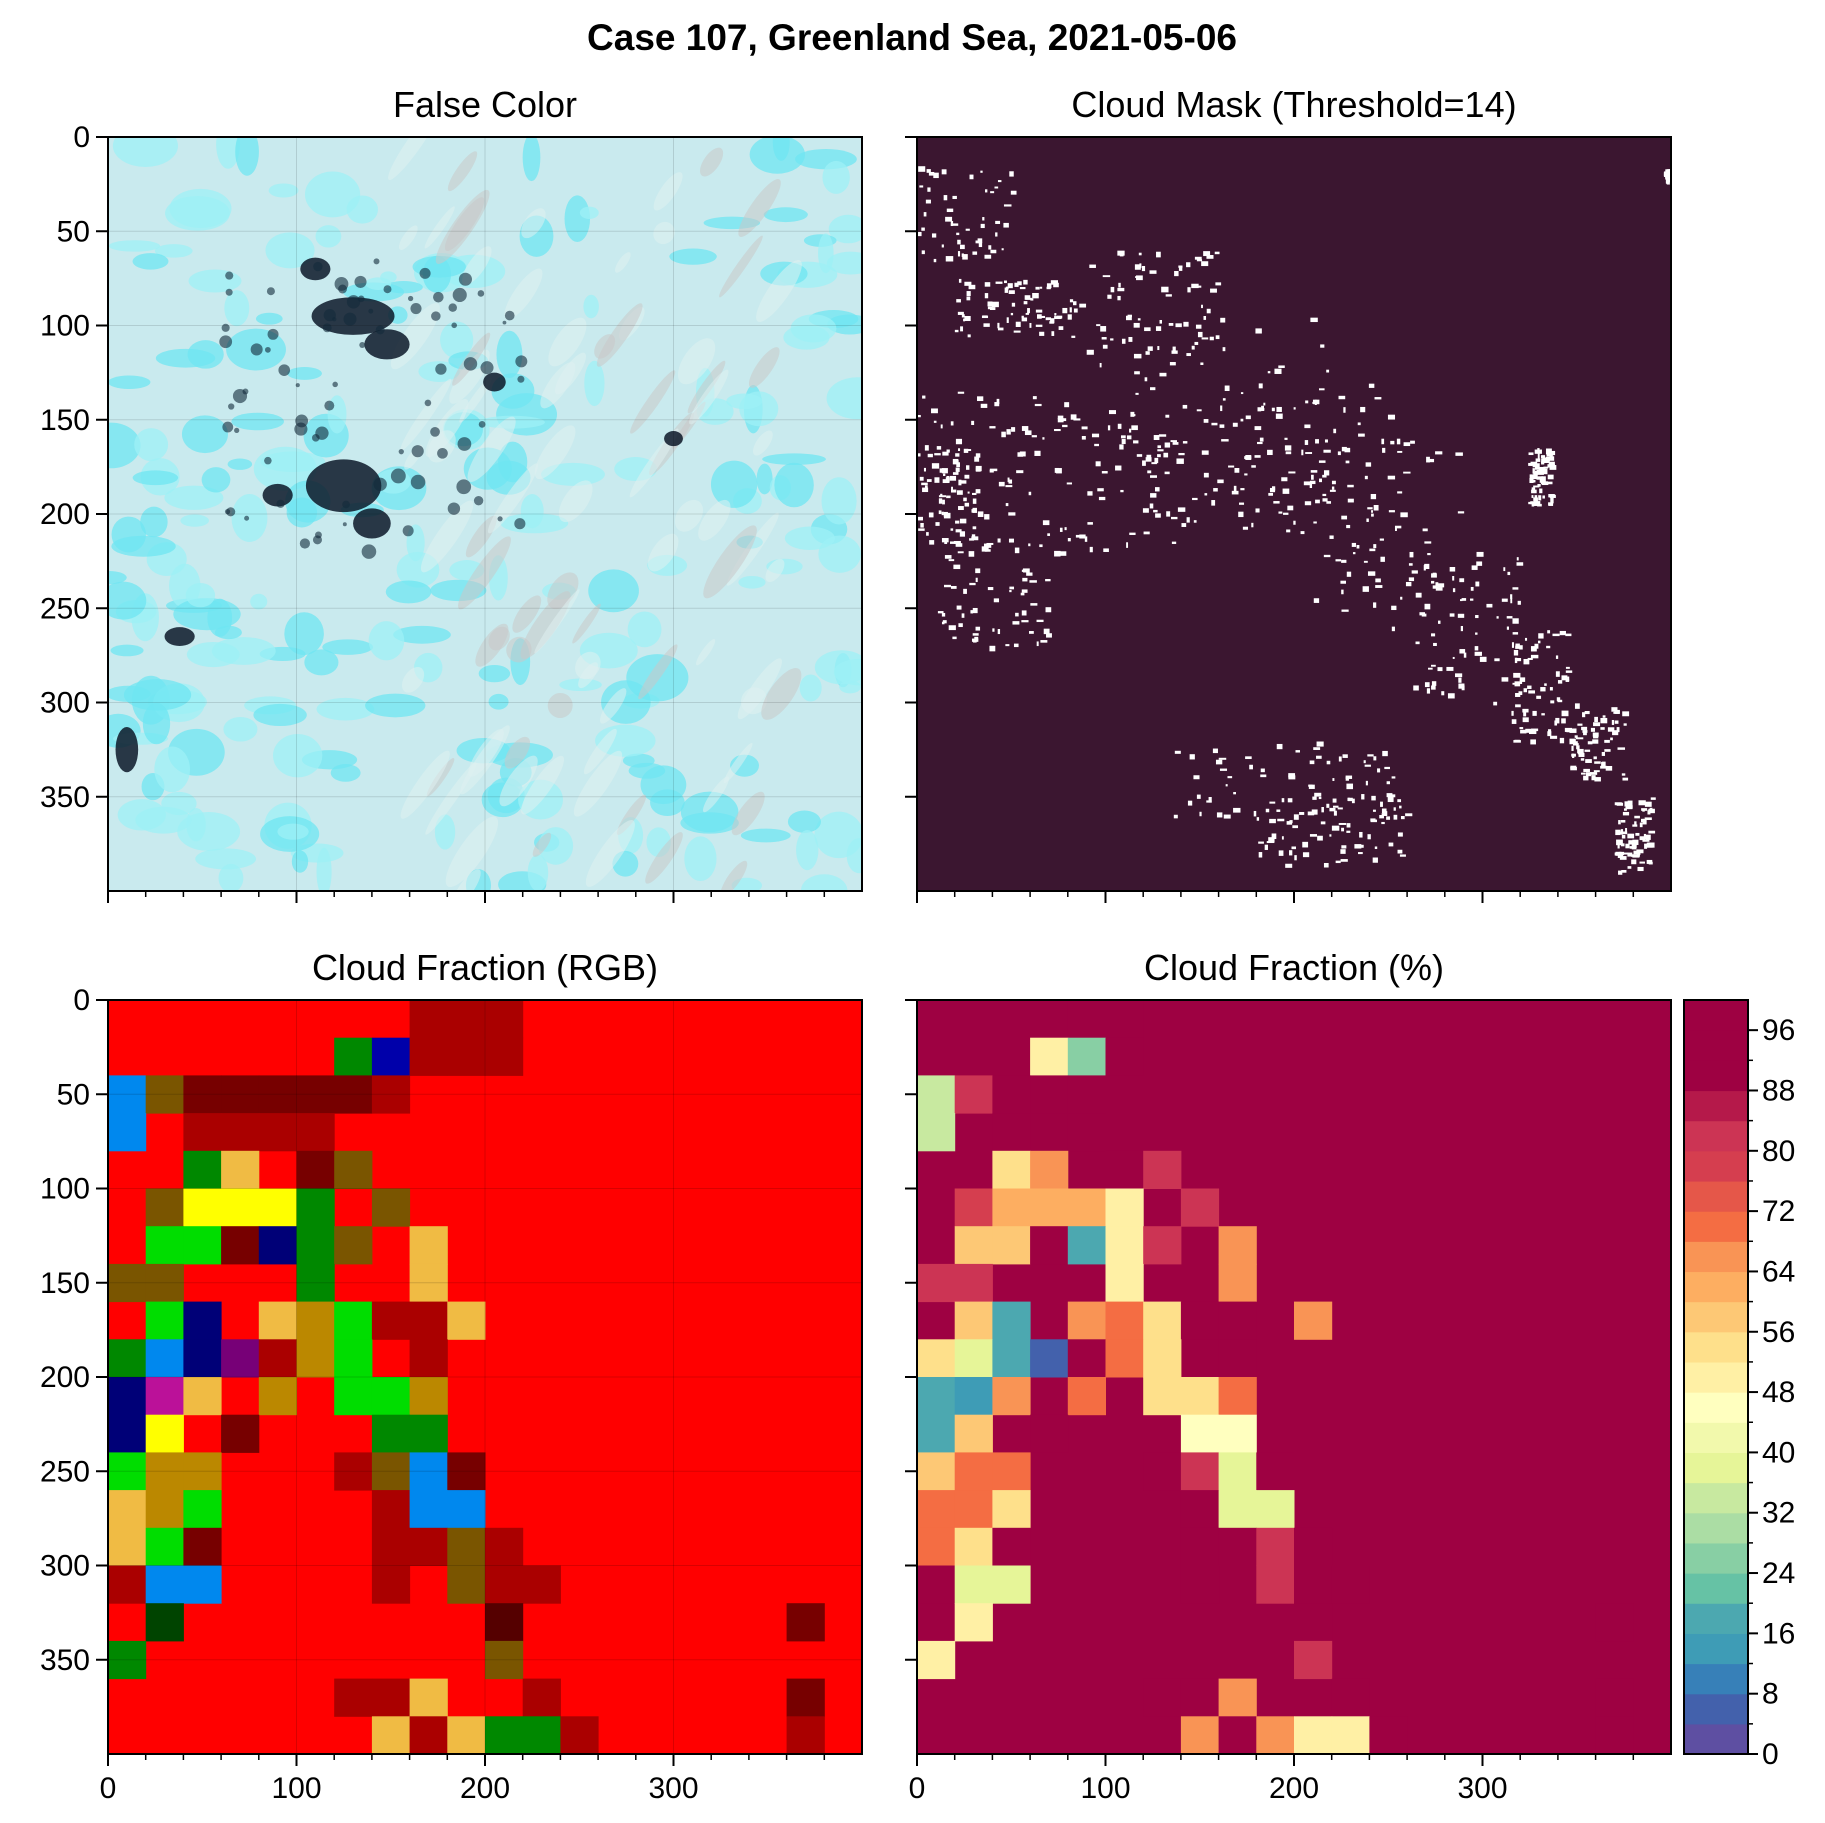  Describe the element at coordinates (108, 1788) in the screenshot. I see `x-tick-label: 0` at that location.